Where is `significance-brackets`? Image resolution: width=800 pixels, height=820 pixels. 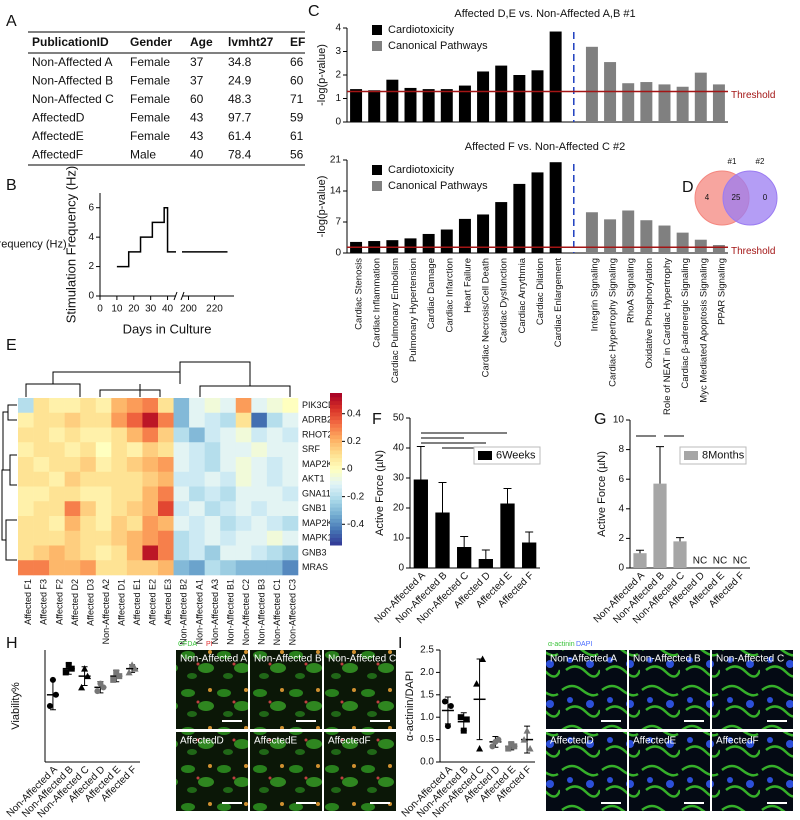
significance-brackets is located at coordinates (552, 440).